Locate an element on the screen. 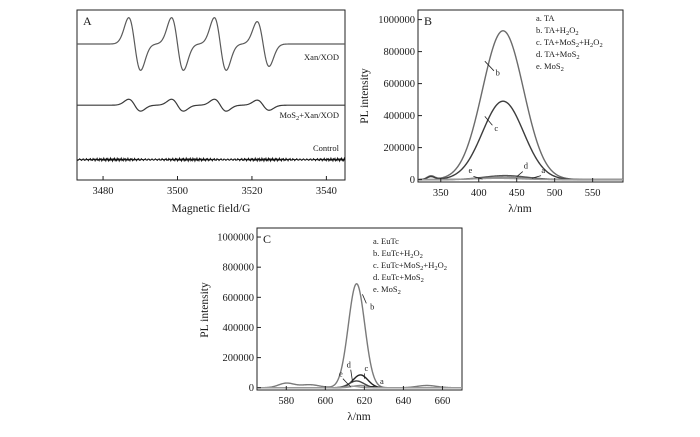 This screenshot has width=700, height=437. label-control: Control is located at coordinates (326, 148).